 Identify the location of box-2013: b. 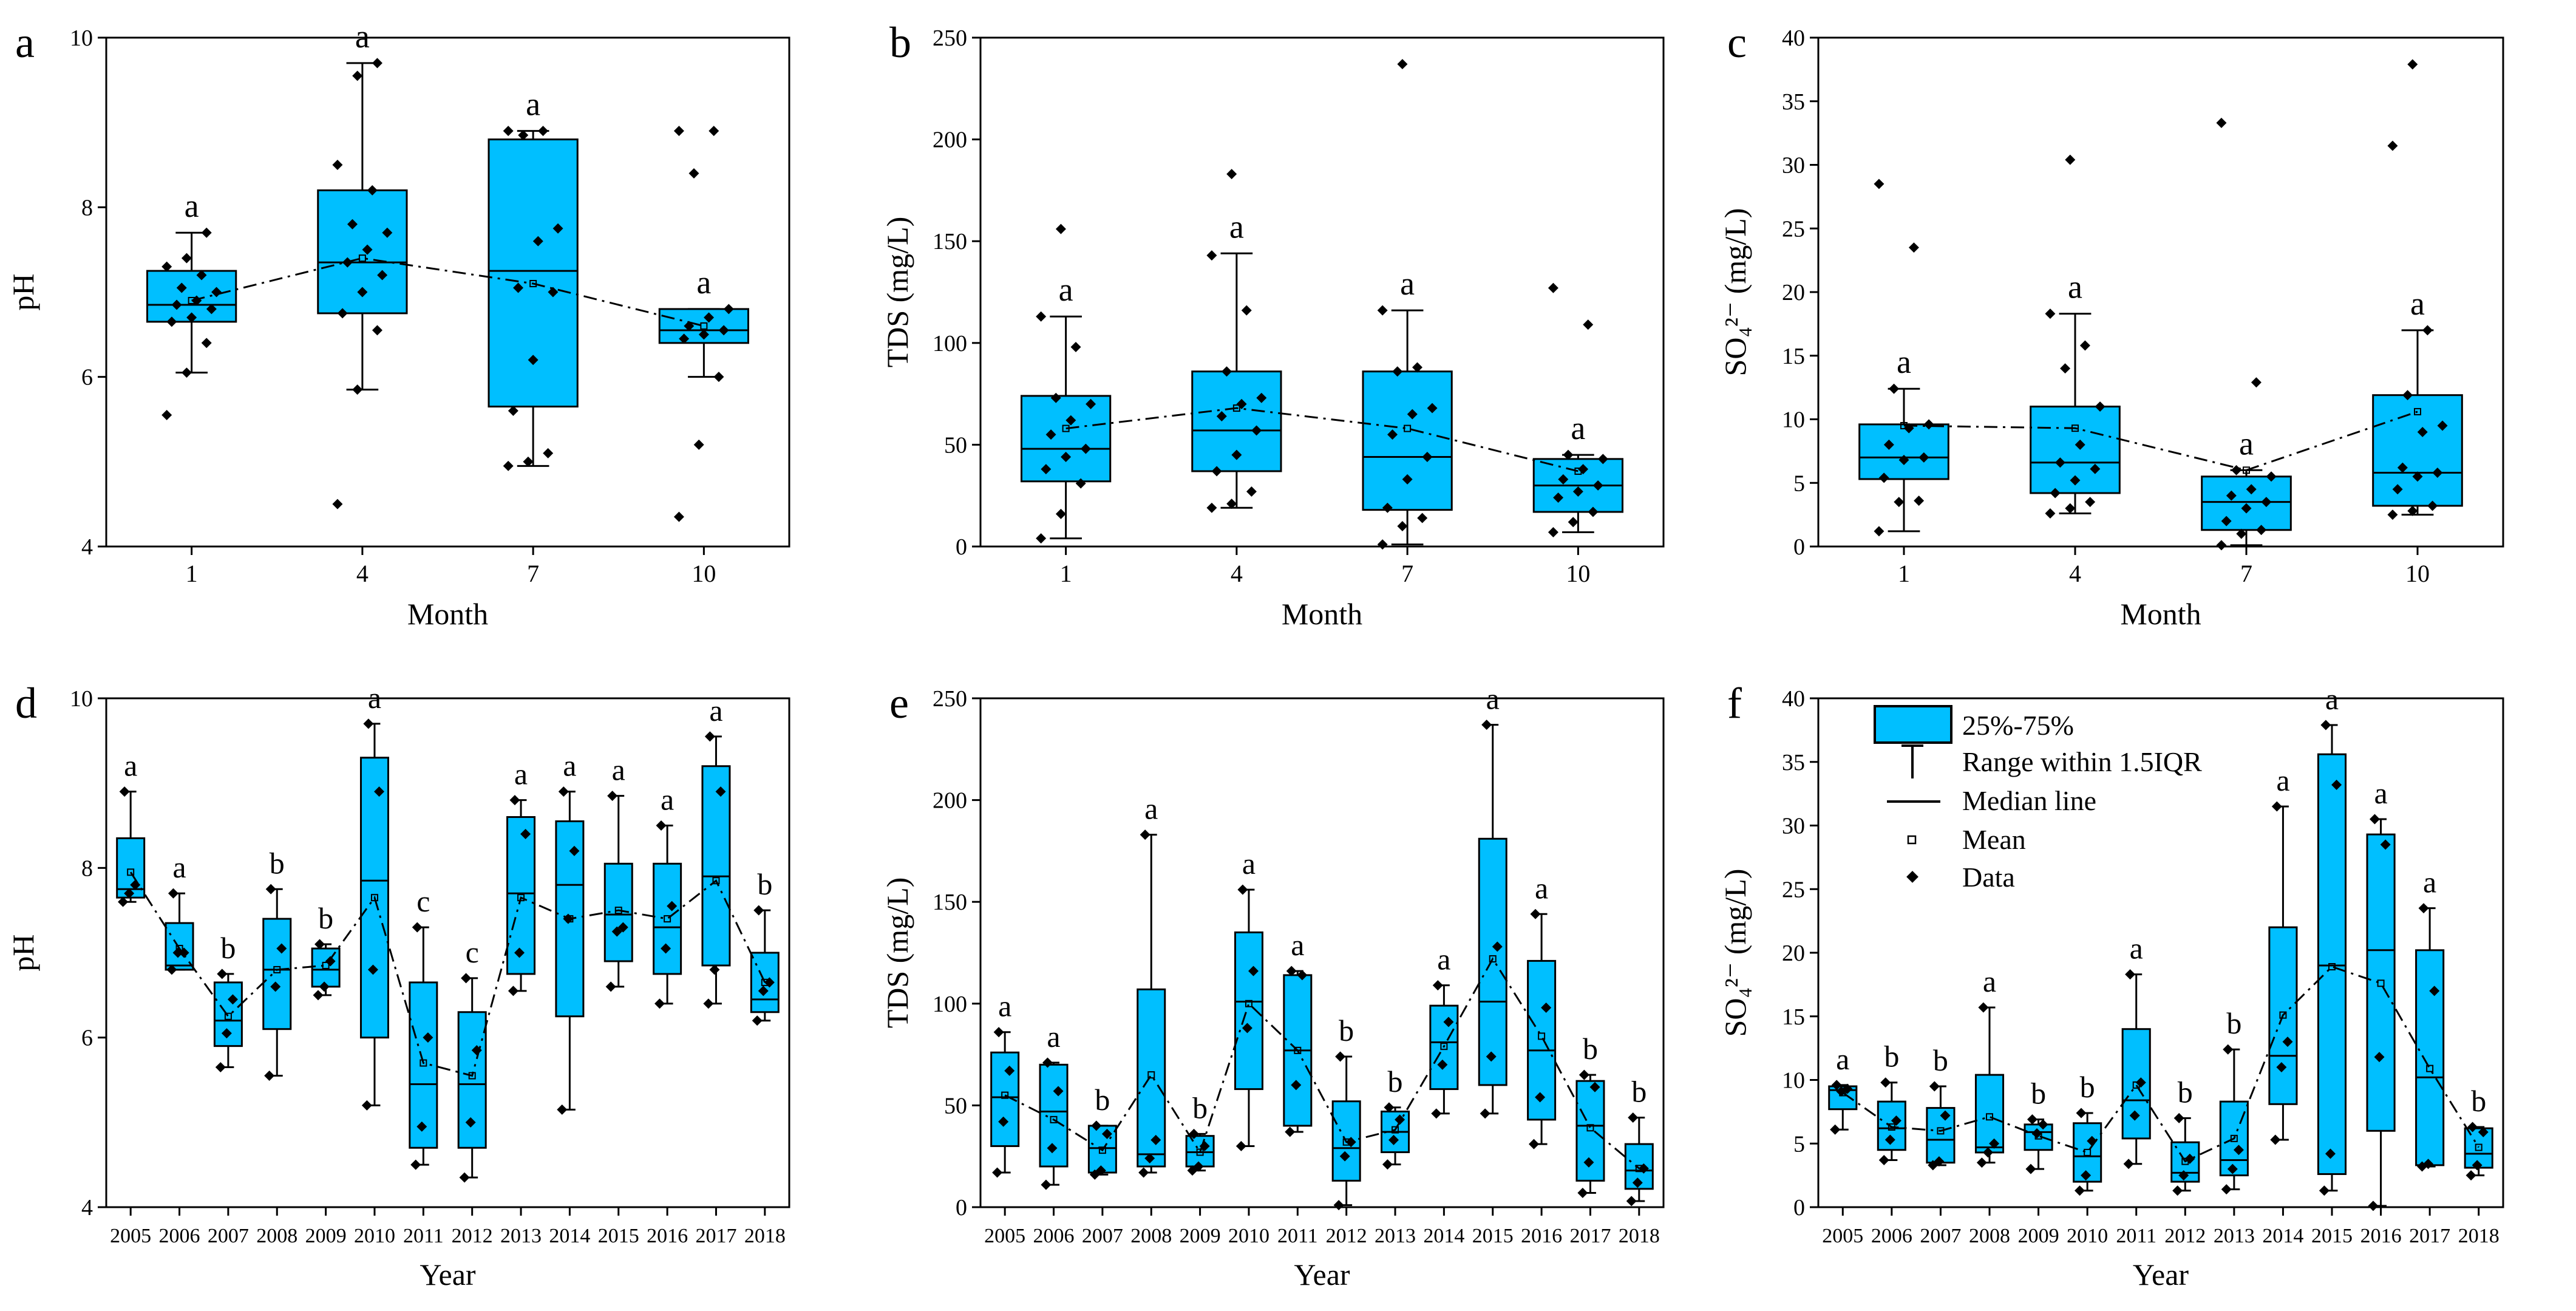
(1395, 1117).